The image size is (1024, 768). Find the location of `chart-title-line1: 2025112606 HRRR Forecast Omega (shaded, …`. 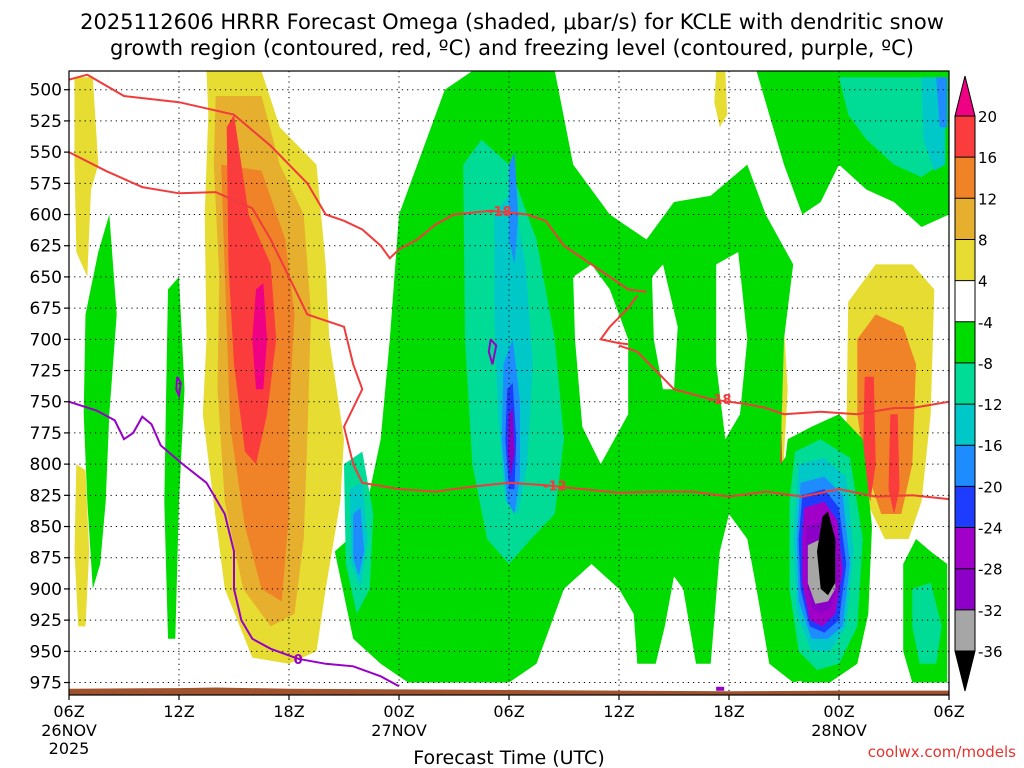

chart-title-line1: 2025112606 HRRR Forecast Omega (shaded, … is located at coordinates (512, 22).